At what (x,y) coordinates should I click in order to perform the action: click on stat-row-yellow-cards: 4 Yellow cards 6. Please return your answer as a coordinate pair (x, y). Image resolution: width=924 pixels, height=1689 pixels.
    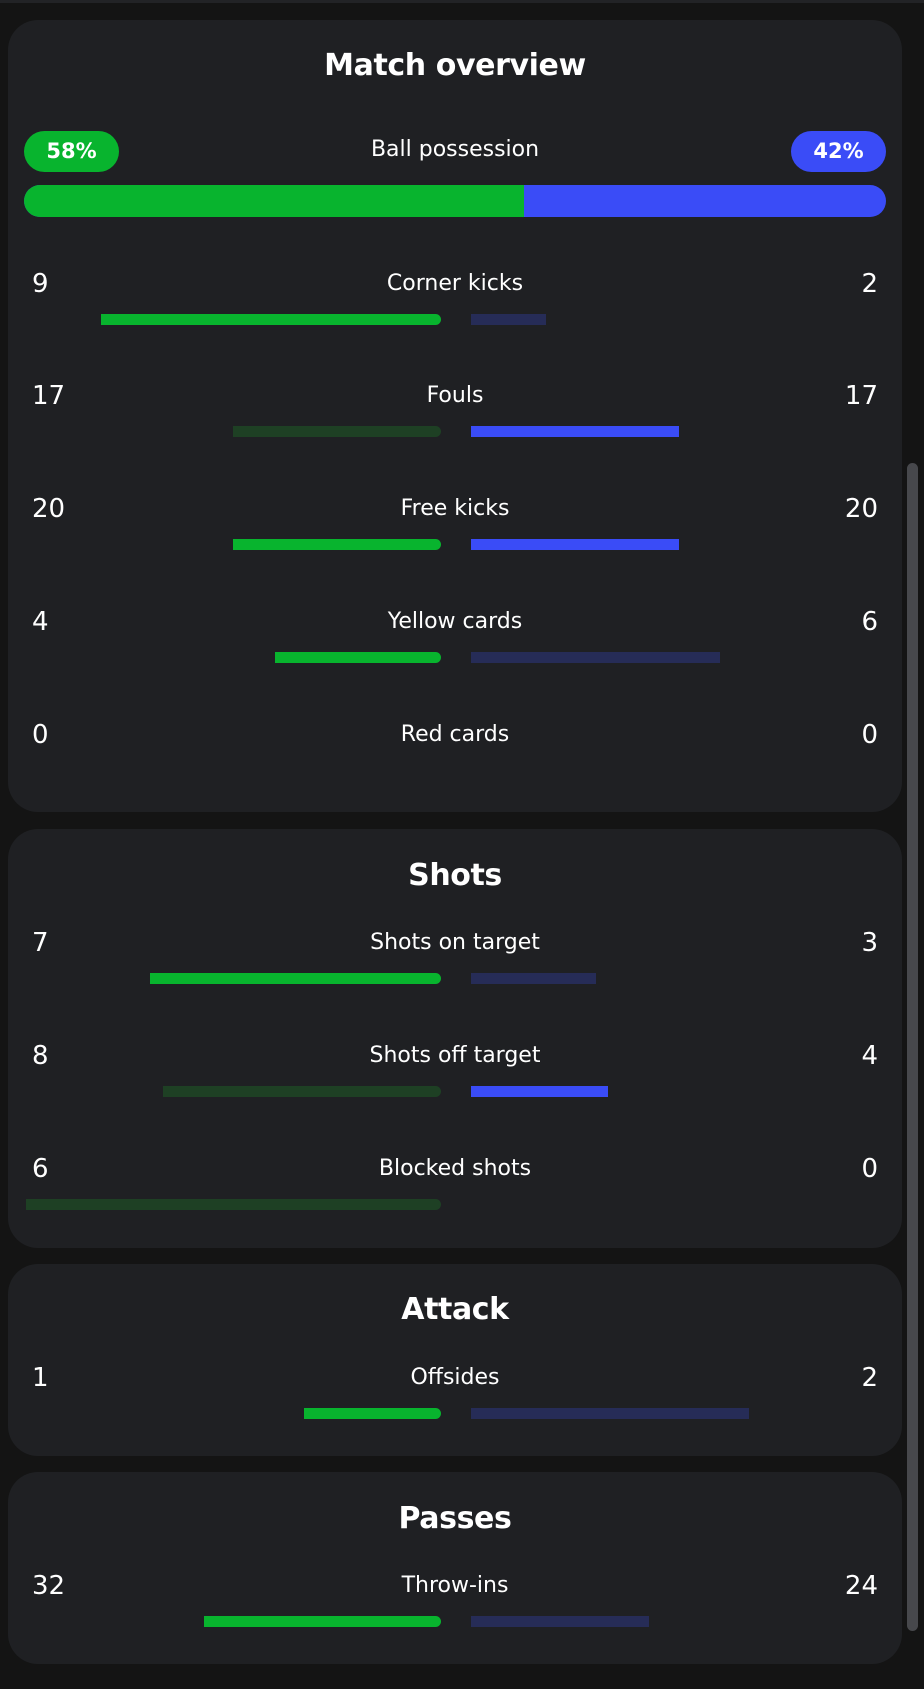
    Looking at the image, I should click on (455, 644).